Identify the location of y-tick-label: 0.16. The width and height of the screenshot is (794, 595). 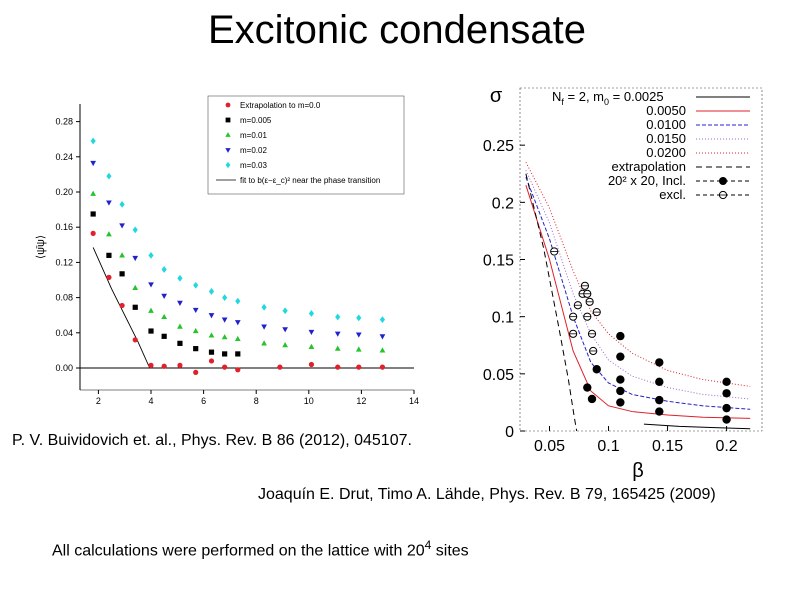
(64, 227).